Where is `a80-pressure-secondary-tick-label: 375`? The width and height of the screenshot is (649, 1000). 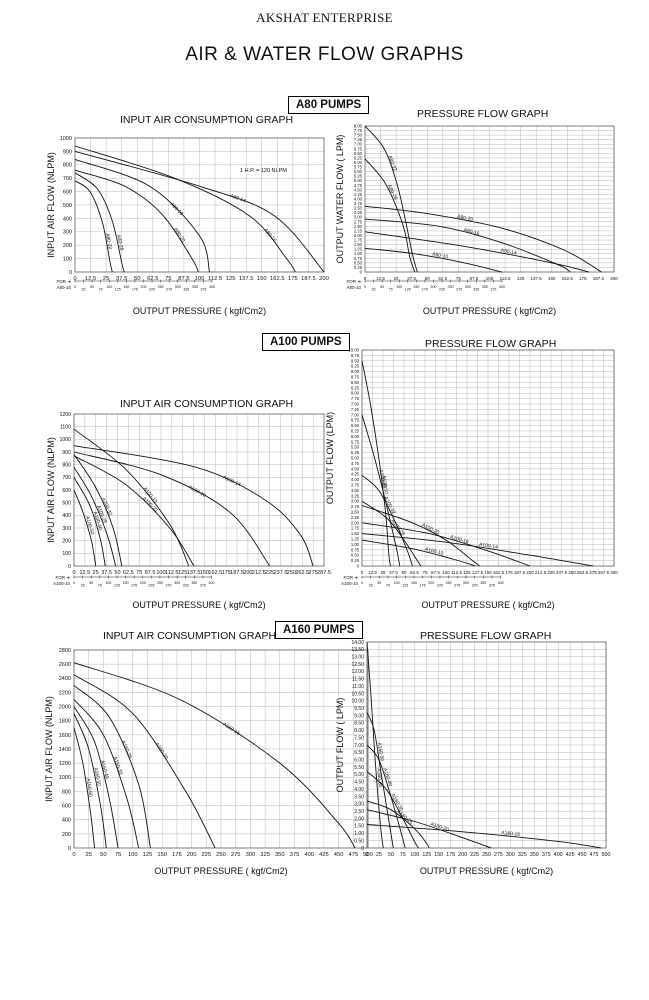
a80-pressure-secondary-tick-label: 375 is located at coordinates (493, 290).